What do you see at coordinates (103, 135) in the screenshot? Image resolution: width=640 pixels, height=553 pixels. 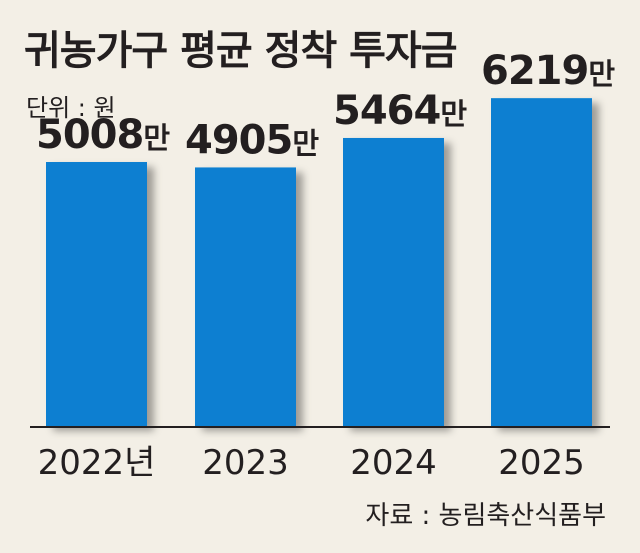 I see `value-label-2022년: 5008만` at bounding box center [103, 135].